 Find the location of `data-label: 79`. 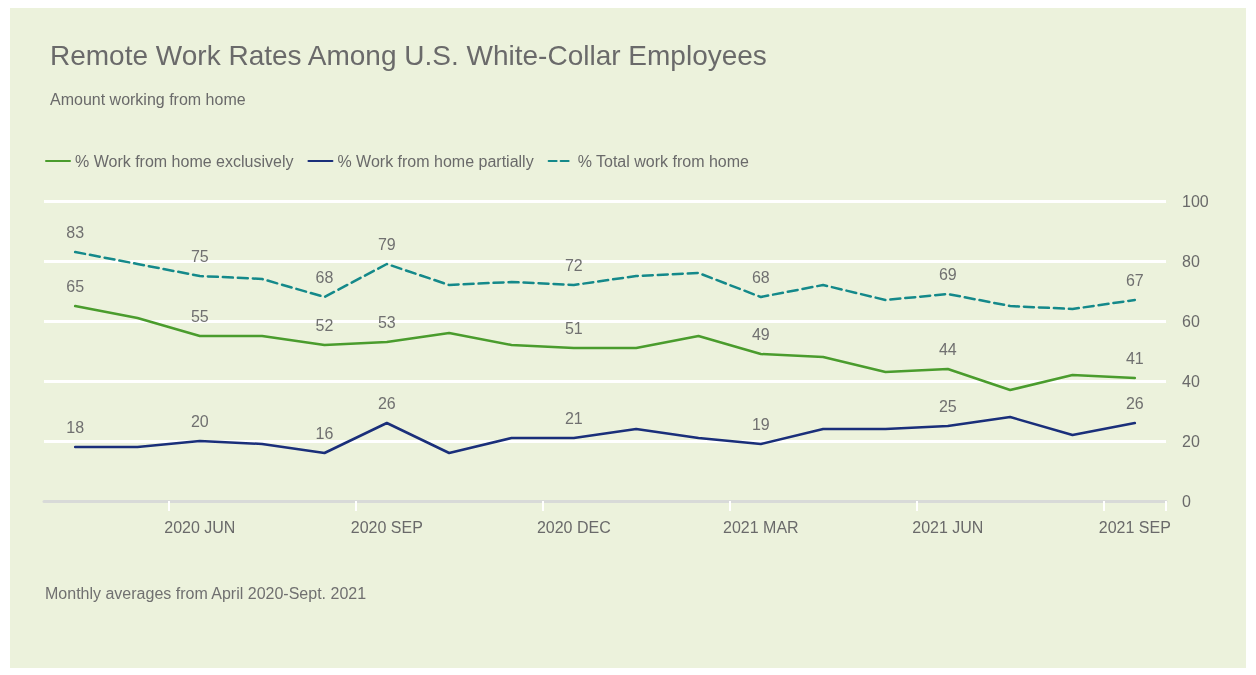

data-label: 79 is located at coordinates (386, 244).